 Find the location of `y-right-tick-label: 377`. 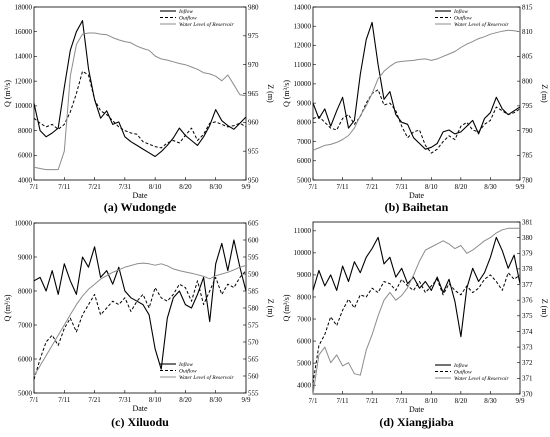

y-right-tick-label: 377 is located at coordinates (527, 285).